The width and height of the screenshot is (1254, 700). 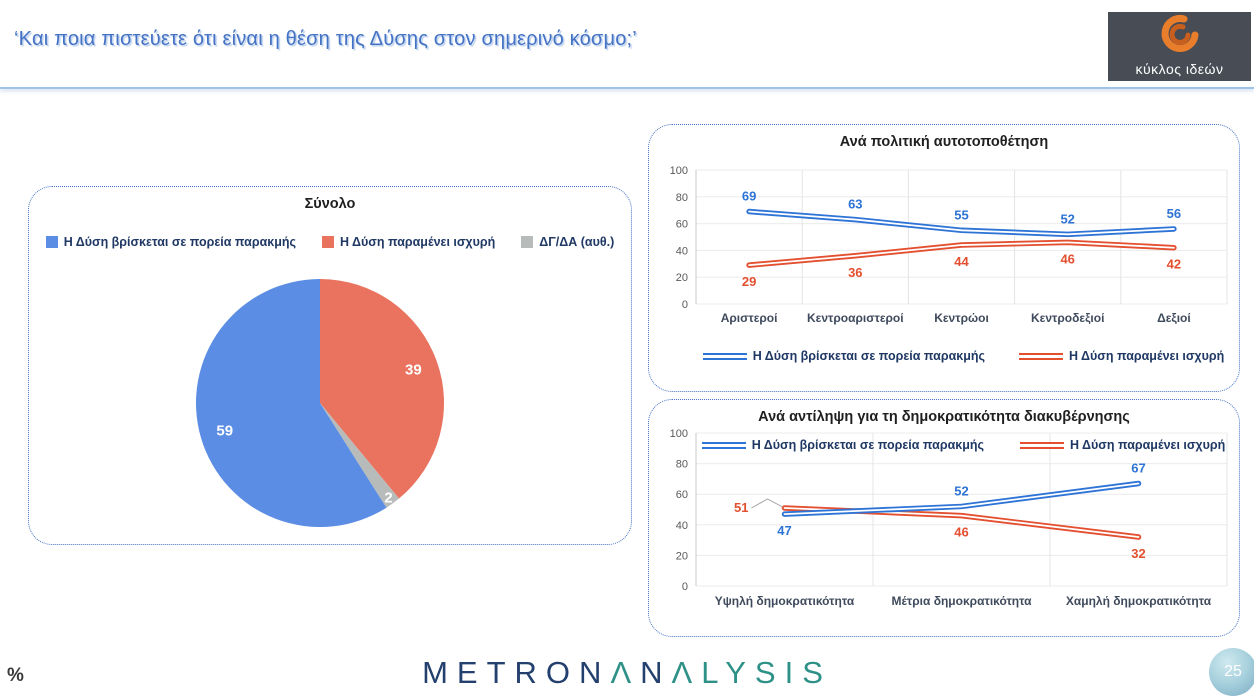 What do you see at coordinates (741, 507) in the screenshot?
I see `data-label: 51` at bounding box center [741, 507].